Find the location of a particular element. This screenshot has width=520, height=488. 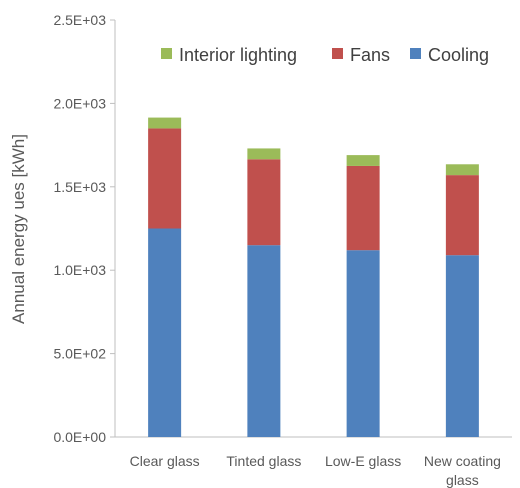

bar-cooling-new-coating-glass is located at coordinates (462, 346).